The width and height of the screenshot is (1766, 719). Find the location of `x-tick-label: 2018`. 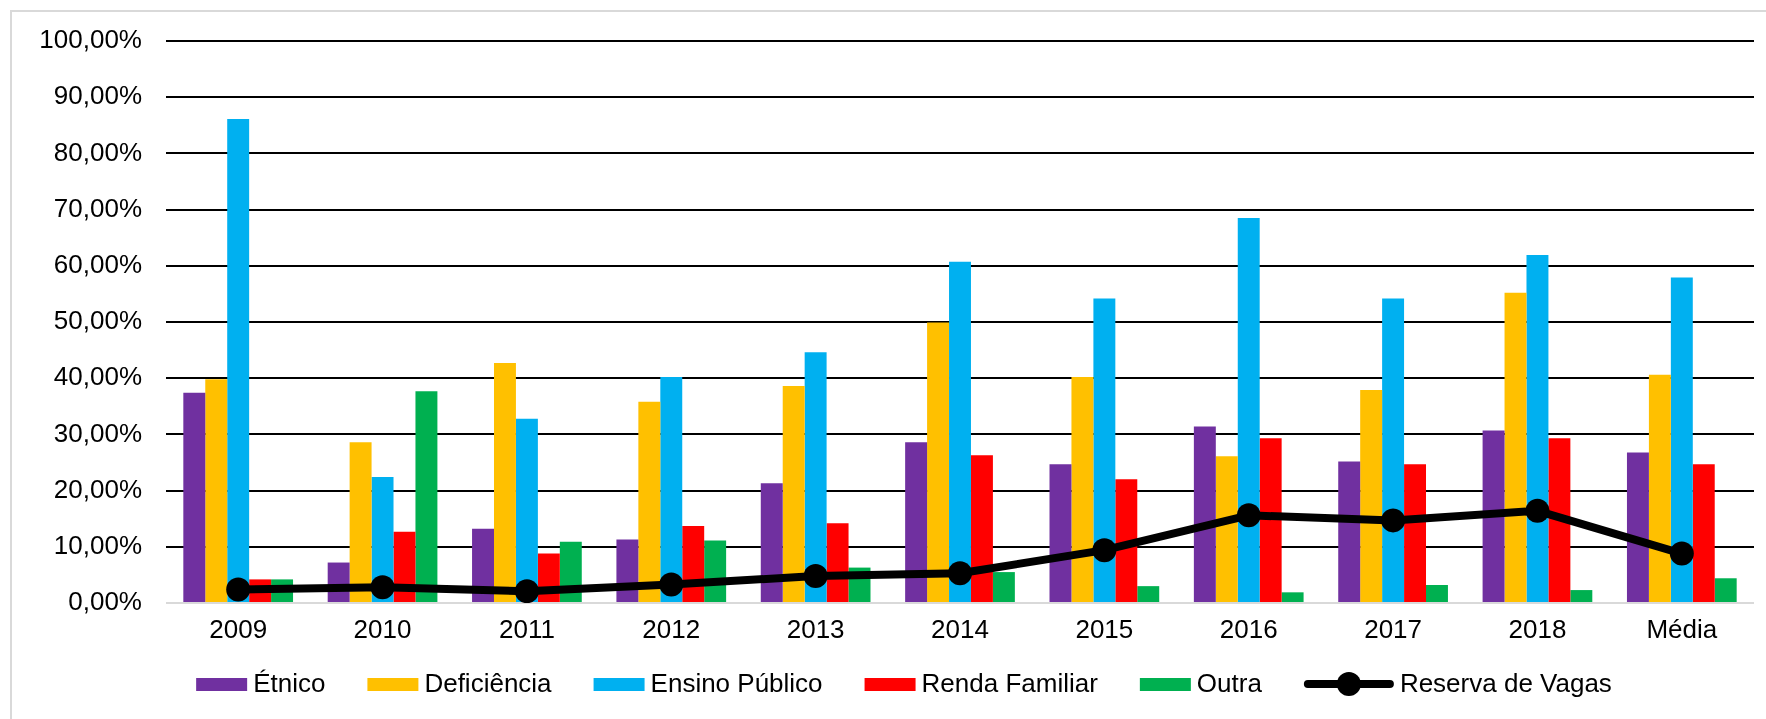

x-tick-label: 2018 is located at coordinates (1537, 628).